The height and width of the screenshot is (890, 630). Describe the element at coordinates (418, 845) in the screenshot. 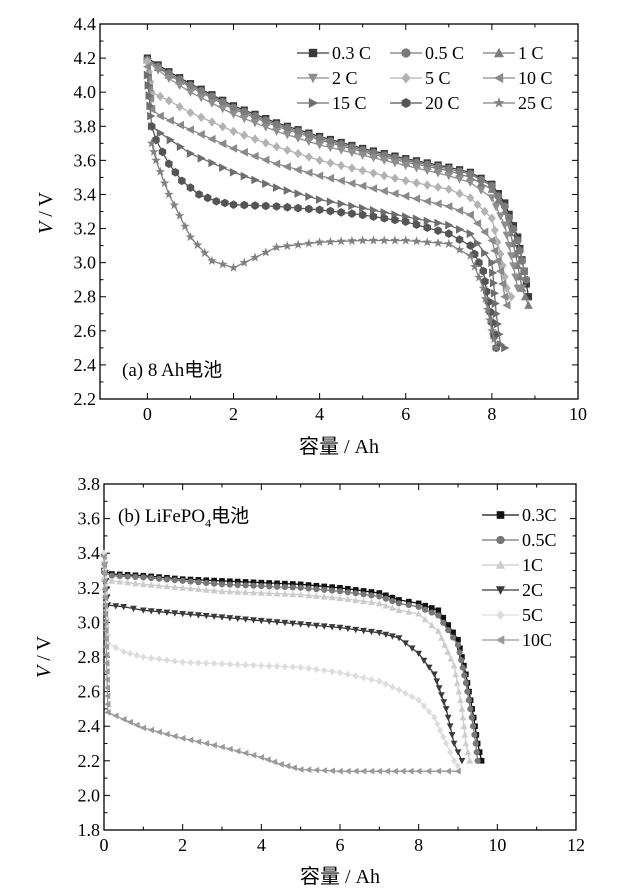

I see `x-tick-label: 8` at that location.